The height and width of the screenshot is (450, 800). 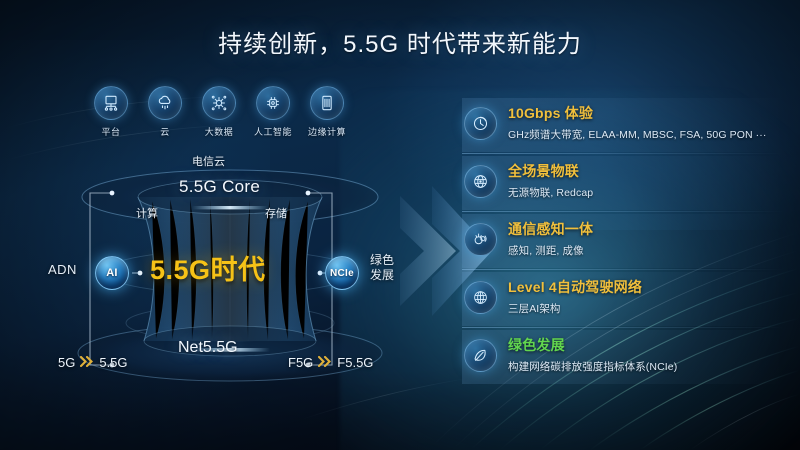 I want to click on capability-title: 绿色发展, so click(x=536, y=345).